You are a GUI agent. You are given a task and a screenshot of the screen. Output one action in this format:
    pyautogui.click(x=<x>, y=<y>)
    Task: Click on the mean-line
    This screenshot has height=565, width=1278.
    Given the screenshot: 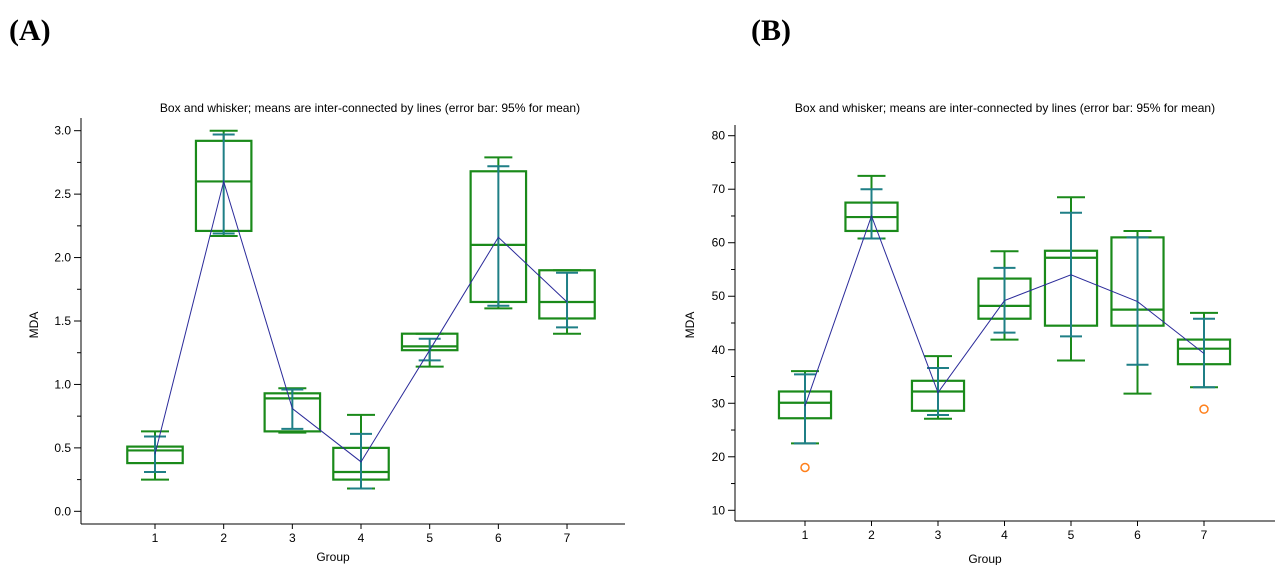 What is the action you would take?
    pyautogui.click(x=1004, y=310)
    